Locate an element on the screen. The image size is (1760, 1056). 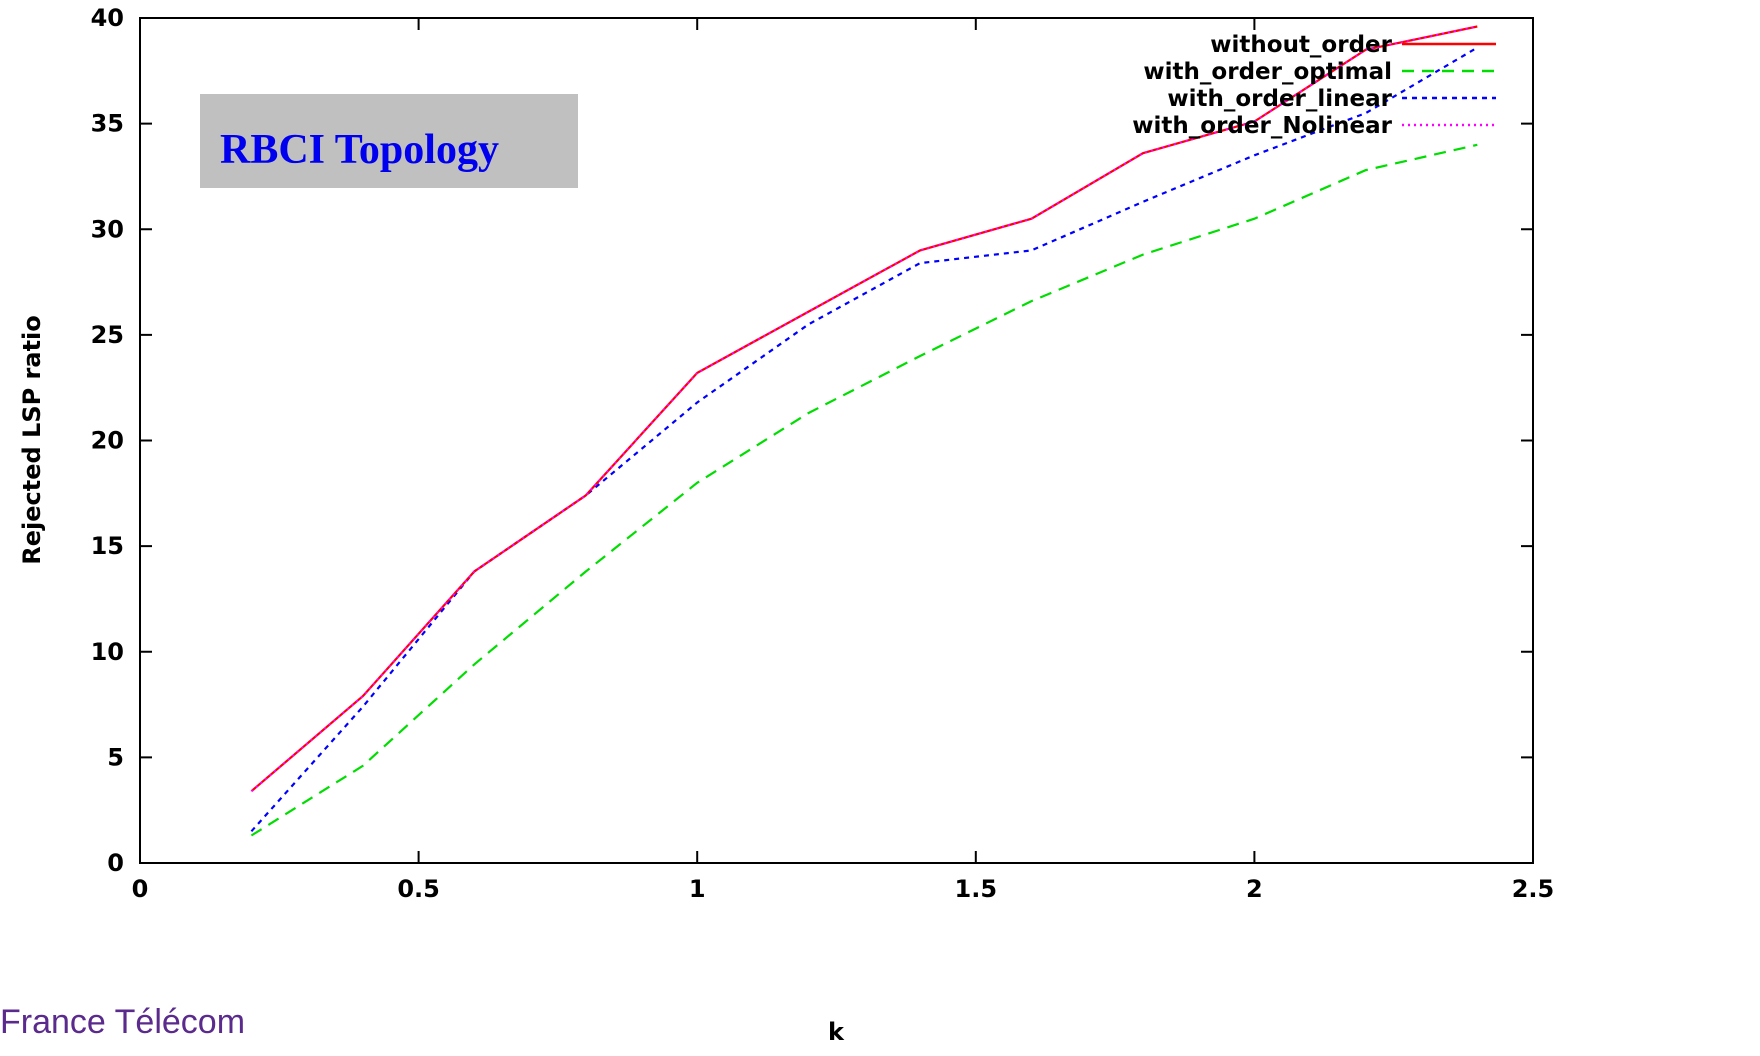
x-axis-title: k is located at coordinates (836, 1032).